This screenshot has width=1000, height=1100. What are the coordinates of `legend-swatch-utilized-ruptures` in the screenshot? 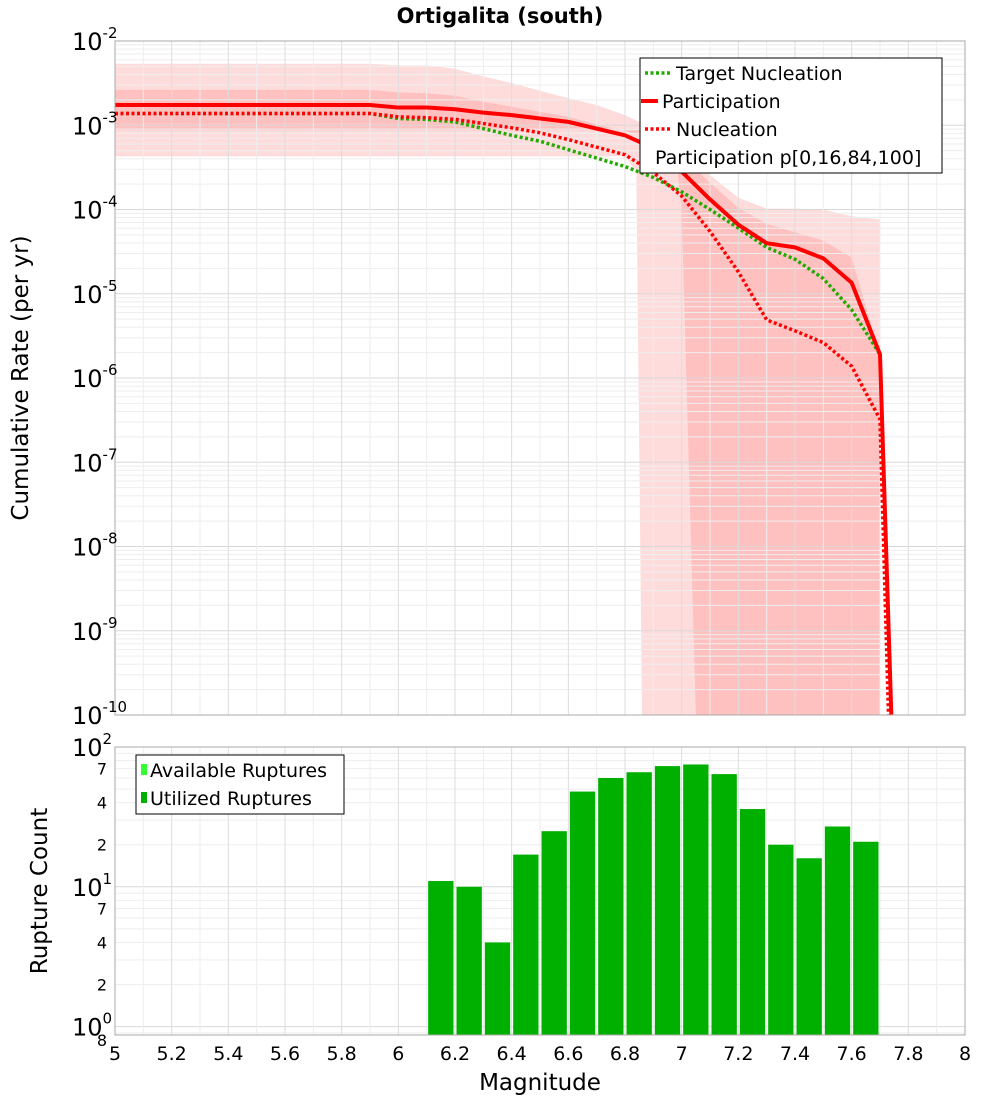 It's located at (144, 797).